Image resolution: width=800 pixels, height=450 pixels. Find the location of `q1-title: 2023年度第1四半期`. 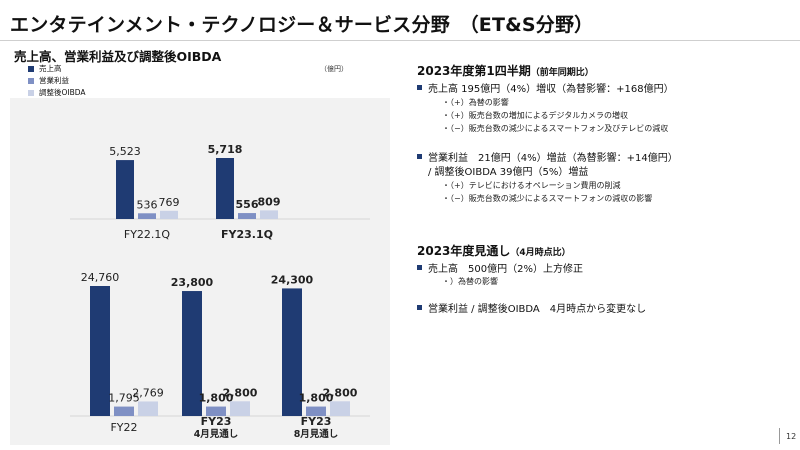

q1-title: 2023年度第1四半期 is located at coordinates (474, 71).